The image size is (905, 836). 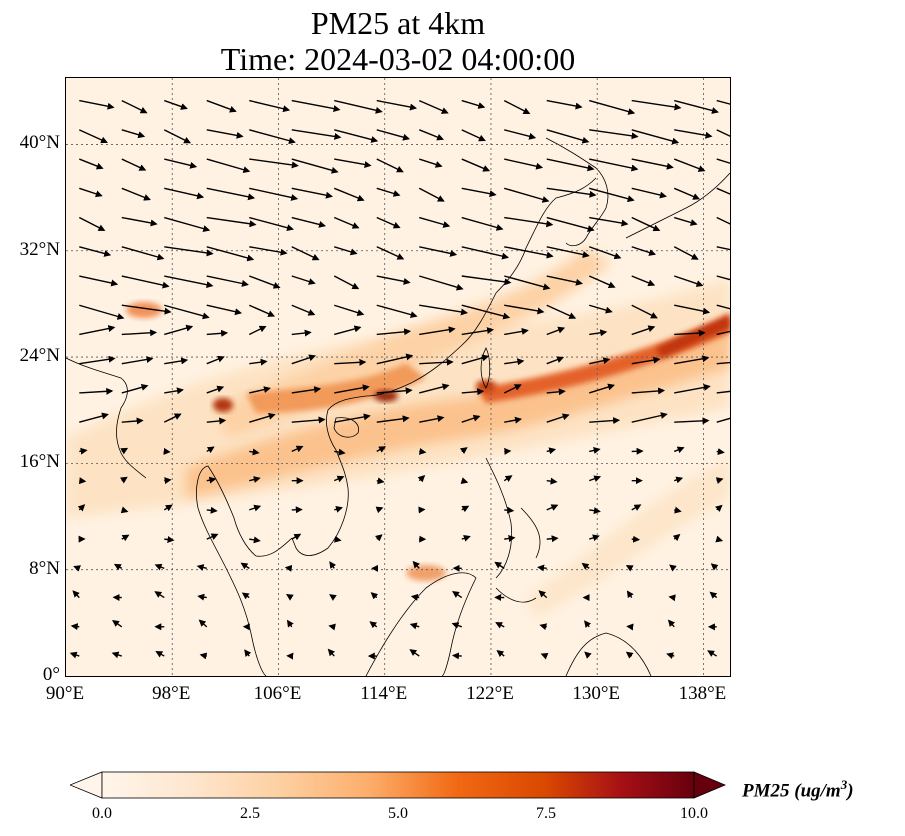 What do you see at coordinates (421, 624) in the screenshot?
I see `borneo-outline` at bounding box center [421, 624].